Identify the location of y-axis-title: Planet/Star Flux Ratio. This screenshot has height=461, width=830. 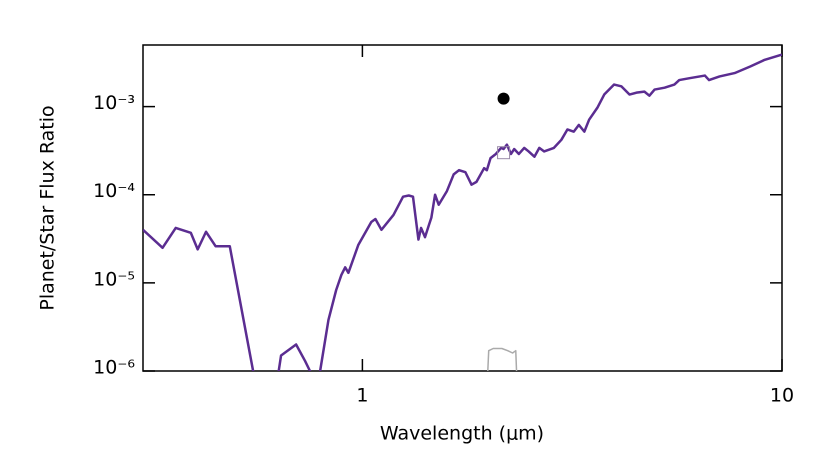
(48, 207).